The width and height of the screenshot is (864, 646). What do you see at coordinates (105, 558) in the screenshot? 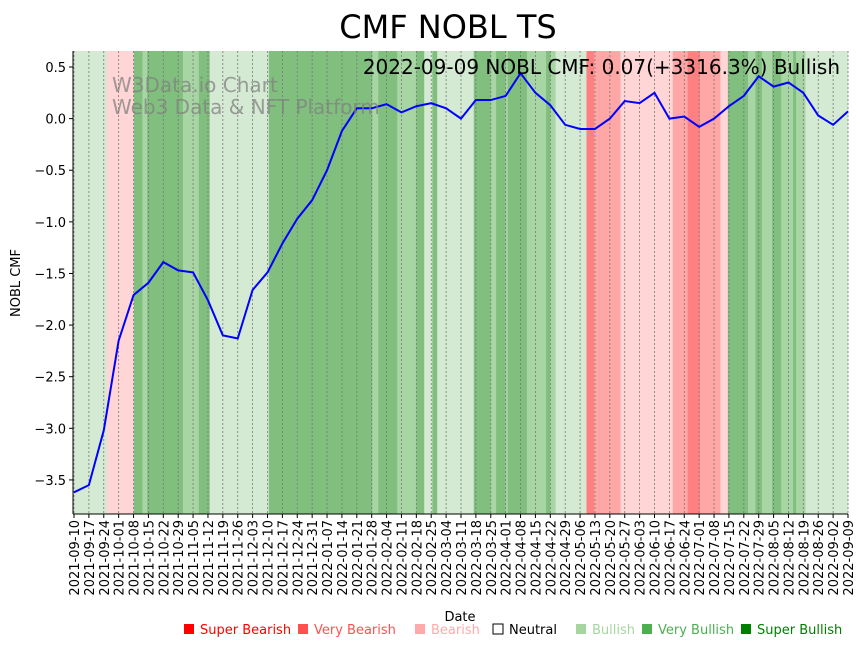
I see `x-tick-label: 2021-09-24` at bounding box center [105, 558].